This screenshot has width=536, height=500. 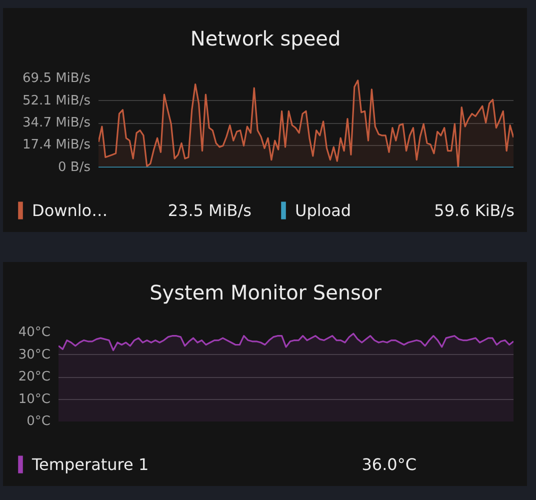 What do you see at coordinates (56, 78) in the screenshot?
I see `y-tick-label: 69.5 MiB/s` at bounding box center [56, 78].